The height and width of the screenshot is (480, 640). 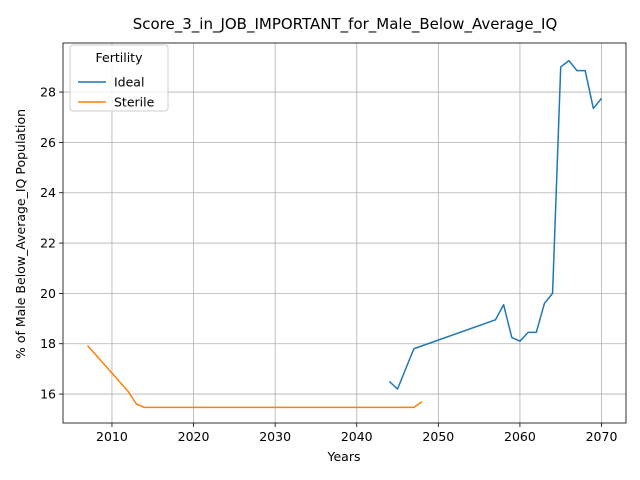 I want to click on series-line-sterile, so click(x=254, y=376).